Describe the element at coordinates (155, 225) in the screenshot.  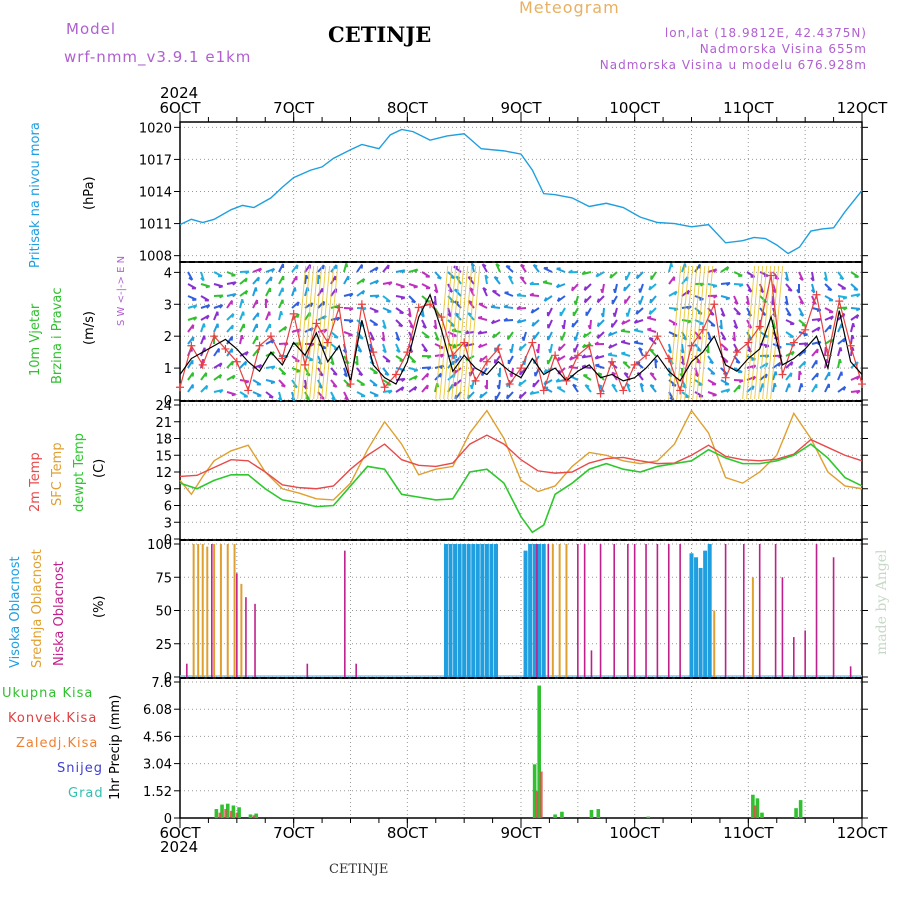
I see `y-tick-label: 1011` at that location.